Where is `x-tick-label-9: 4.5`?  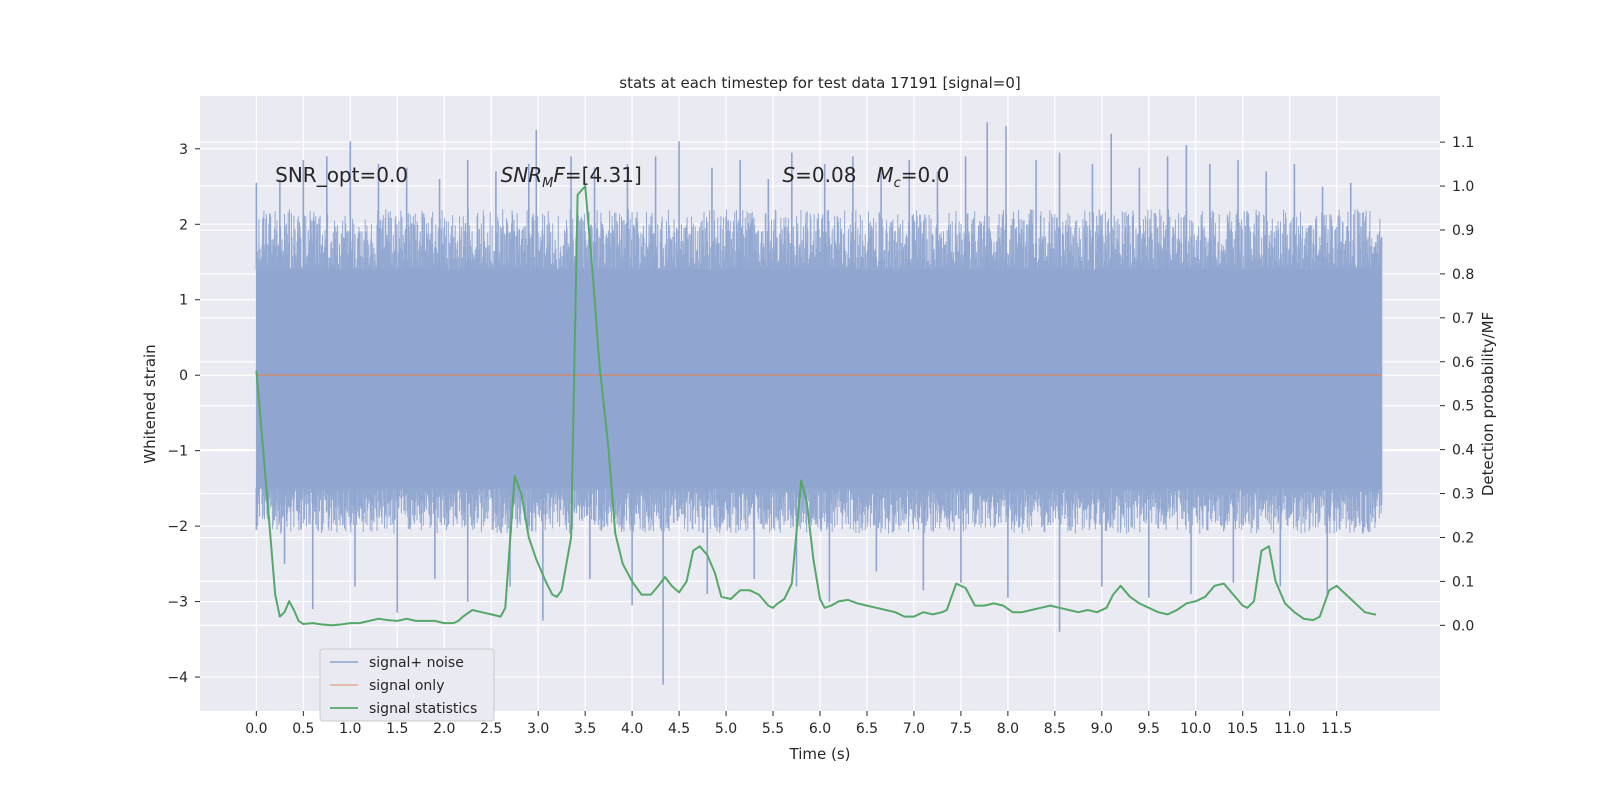
x-tick-label-9: 4.5 is located at coordinates (679, 729).